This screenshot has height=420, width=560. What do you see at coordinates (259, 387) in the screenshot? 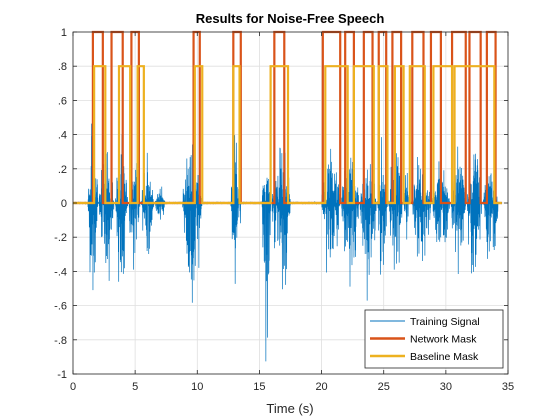
I see `x-tick-label: 15` at bounding box center [259, 387].